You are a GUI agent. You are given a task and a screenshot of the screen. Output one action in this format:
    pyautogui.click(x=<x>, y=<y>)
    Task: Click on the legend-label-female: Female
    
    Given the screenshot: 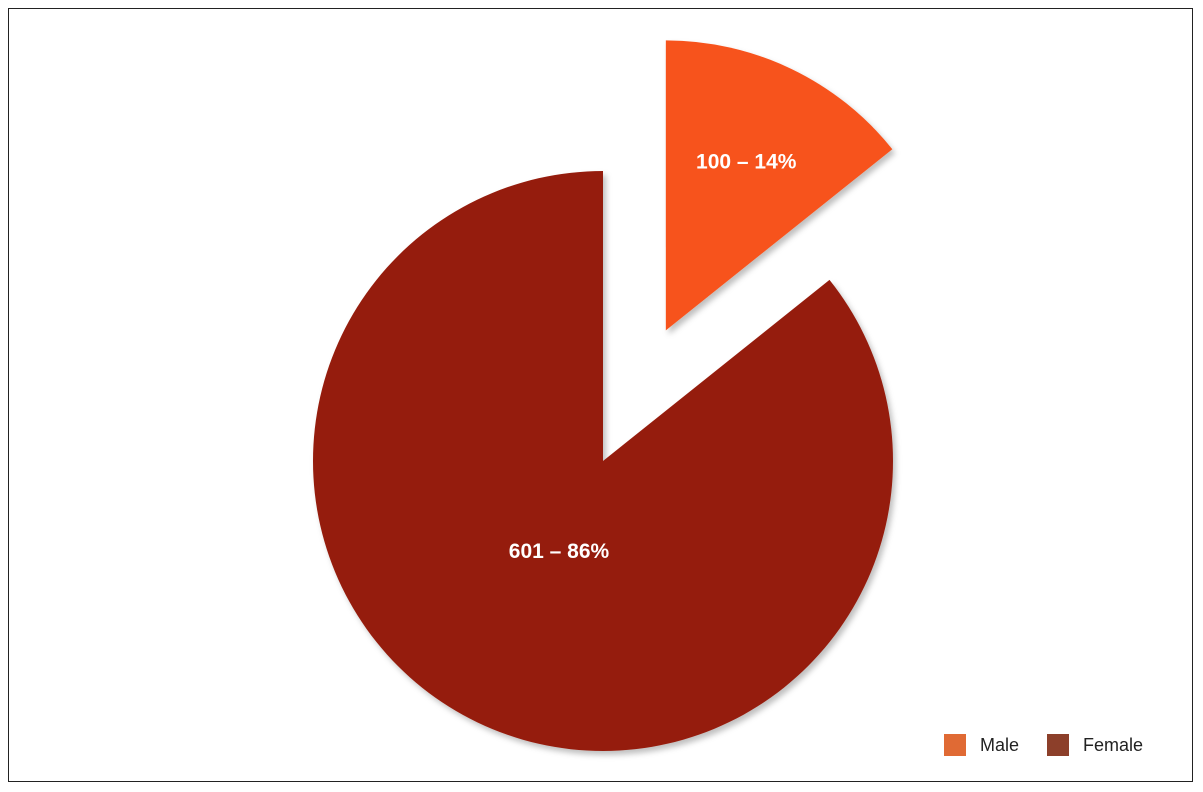 What is the action you would take?
    pyautogui.click(x=1112, y=744)
    